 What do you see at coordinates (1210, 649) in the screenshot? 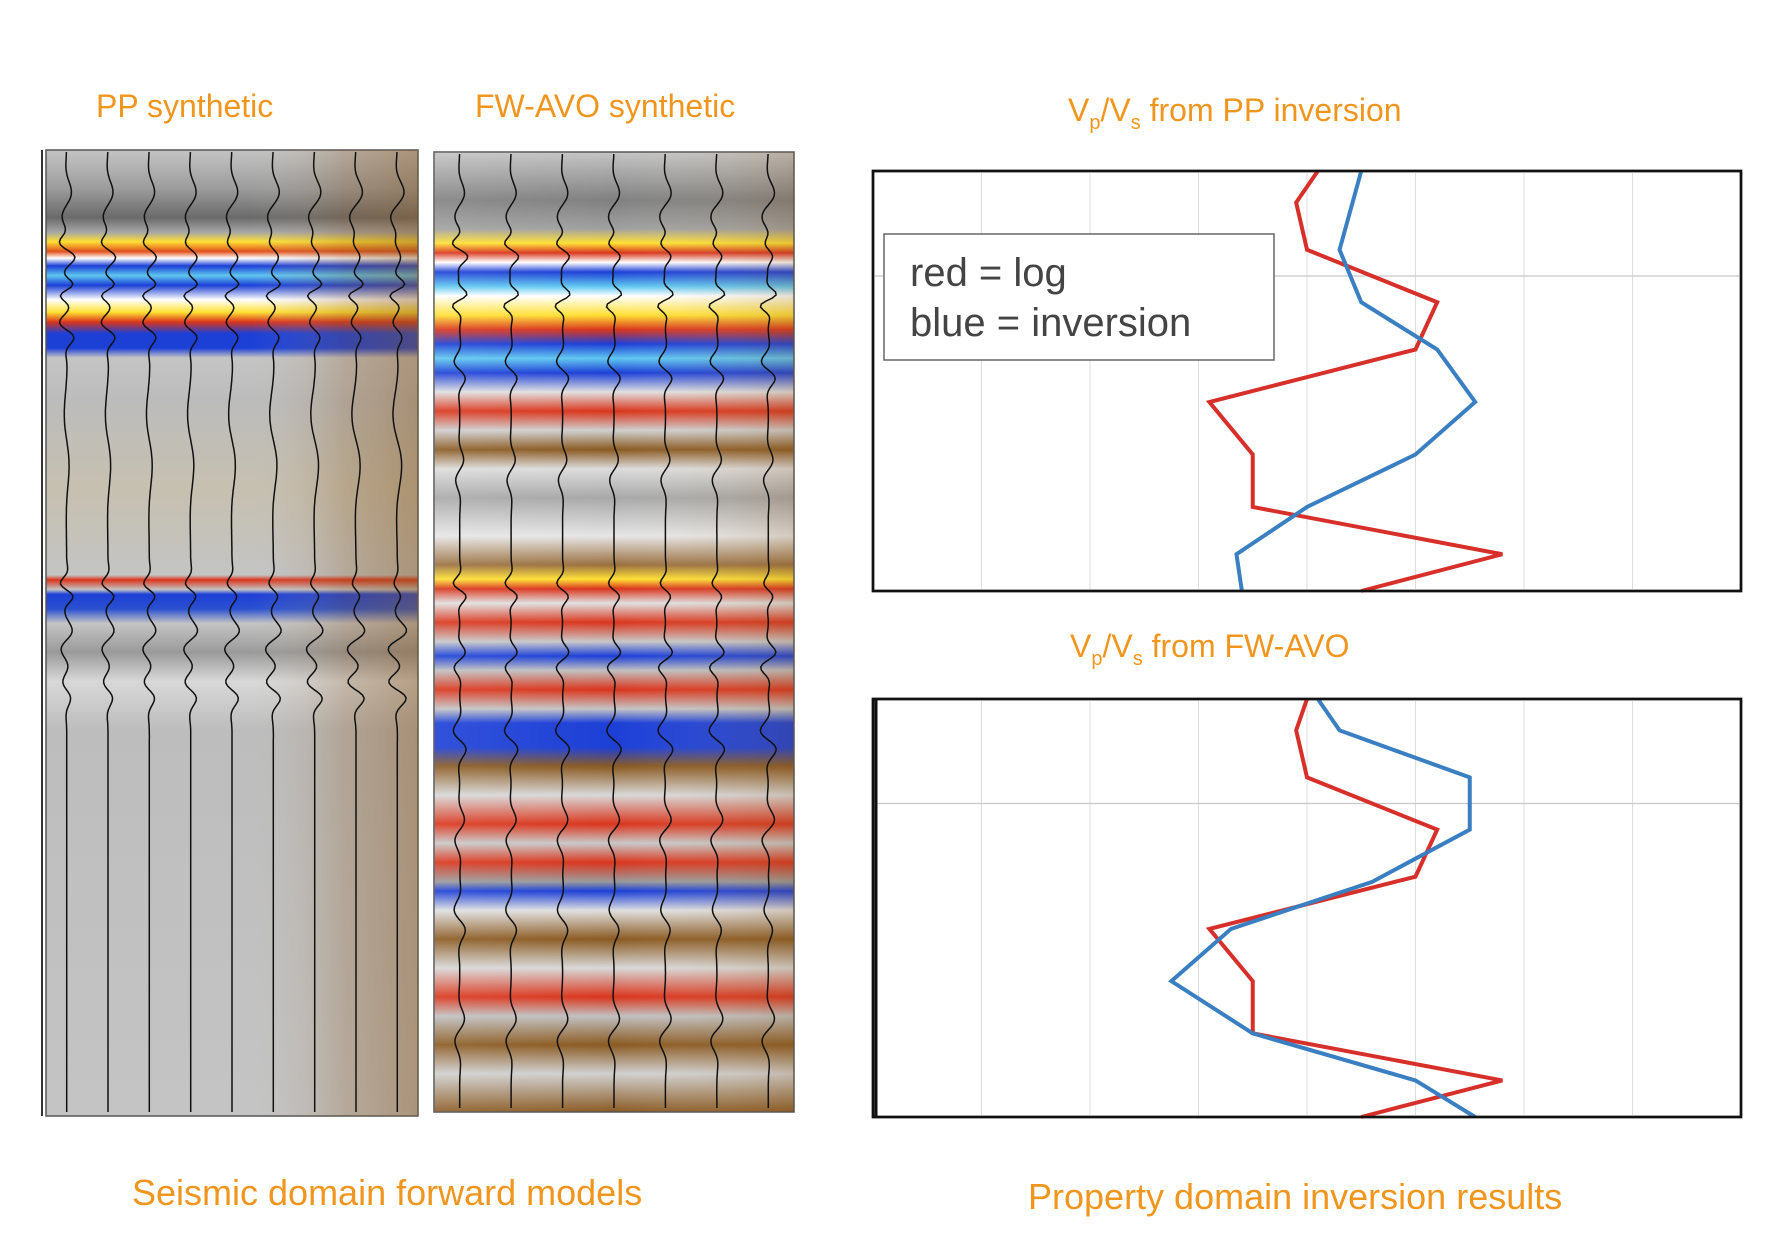
I see `vpvs-fwavo-title: Vp/Vs from FW-AVO` at bounding box center [1210, 649].